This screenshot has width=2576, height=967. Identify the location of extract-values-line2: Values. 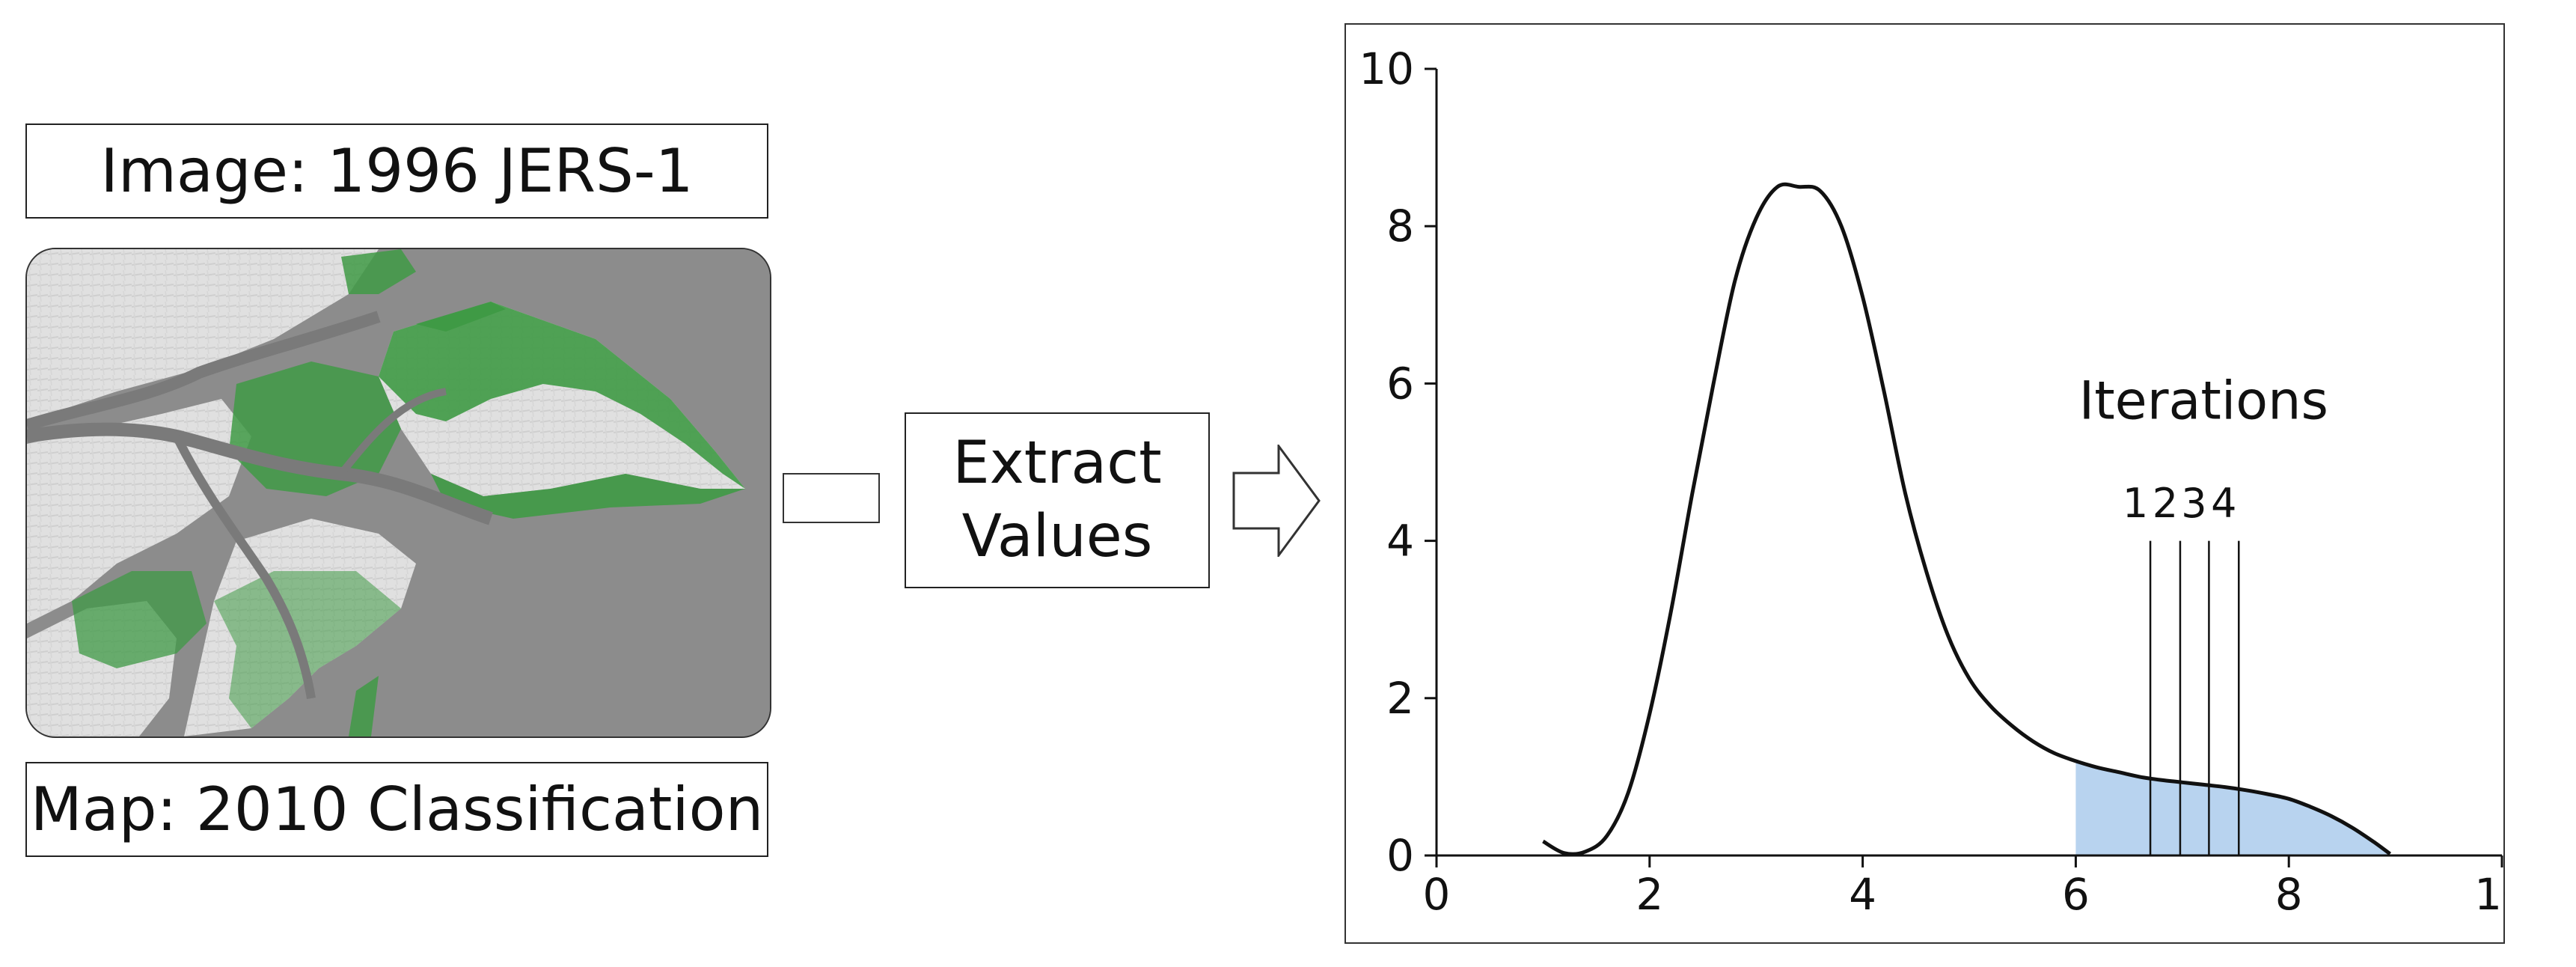
(1057, 536).